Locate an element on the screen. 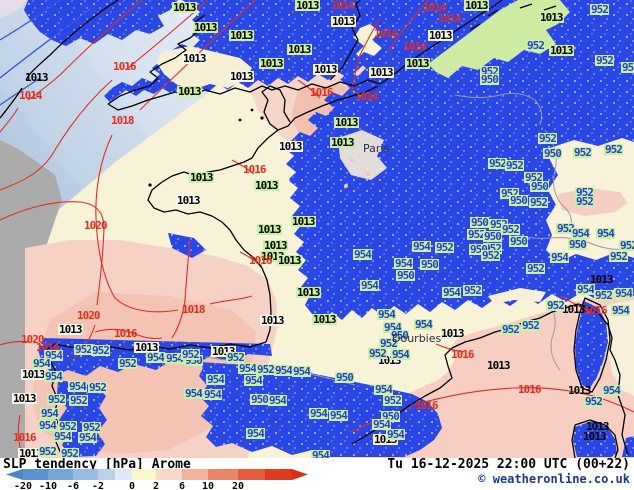  color-scale-ticks: -20 -10 -6 -2 0 2 6 10 20 is located at coordinates (160, 485).